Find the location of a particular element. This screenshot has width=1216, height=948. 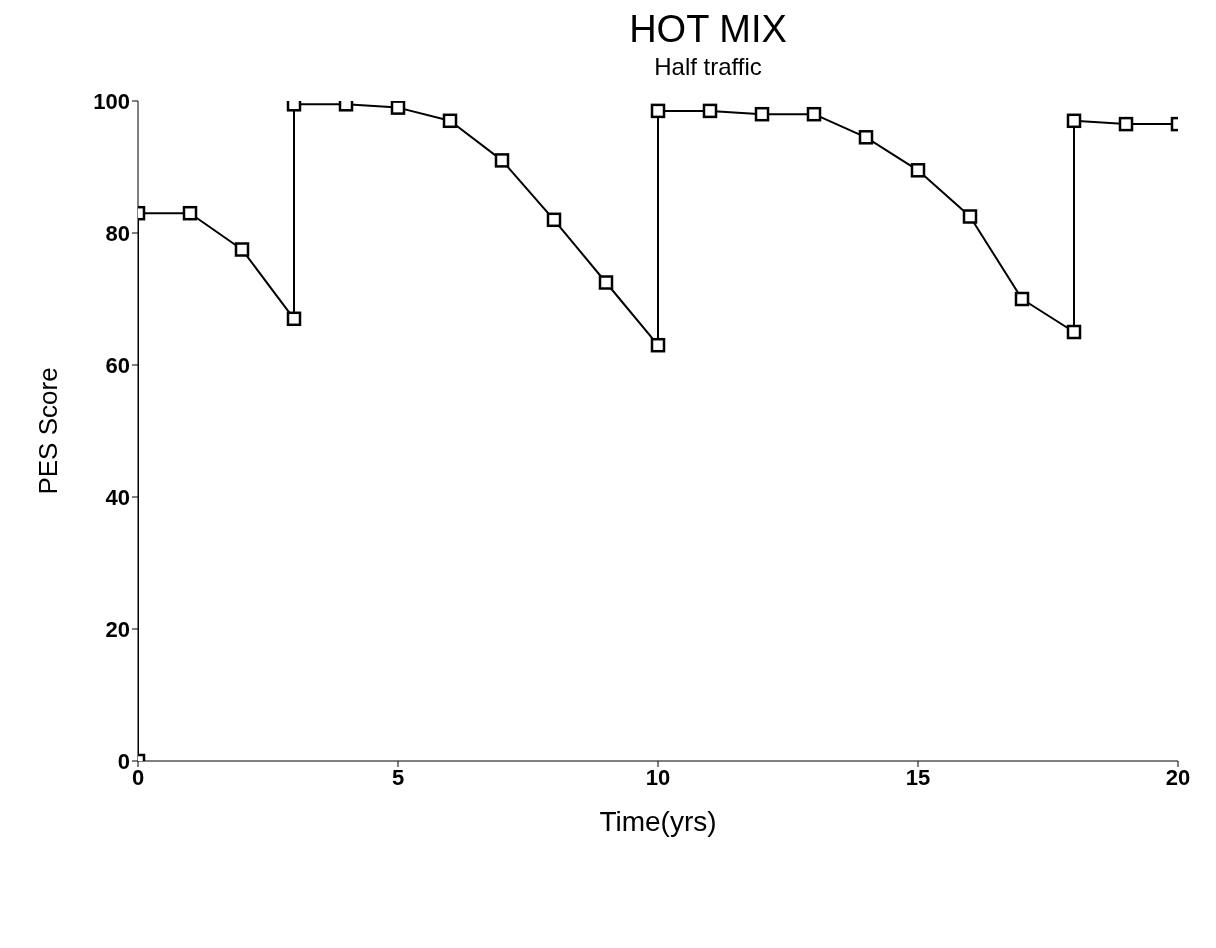

y-tick-label: 80 is located at coordinates (117, 233).